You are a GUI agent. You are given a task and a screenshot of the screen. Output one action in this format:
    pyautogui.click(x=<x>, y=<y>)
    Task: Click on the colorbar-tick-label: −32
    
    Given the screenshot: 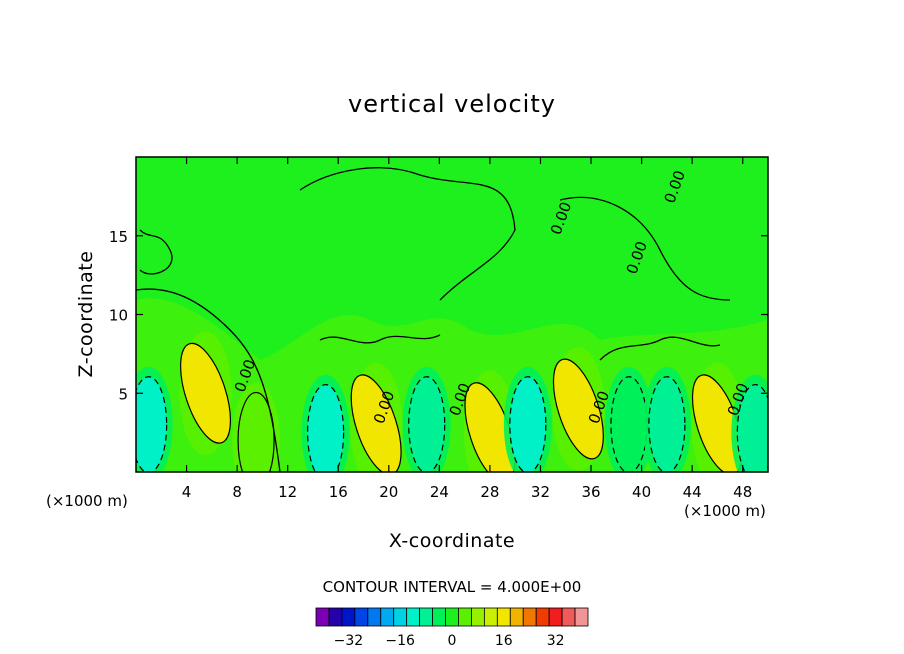 What is the action you would take?
    pyautogui.click(x=349, y=641)
    